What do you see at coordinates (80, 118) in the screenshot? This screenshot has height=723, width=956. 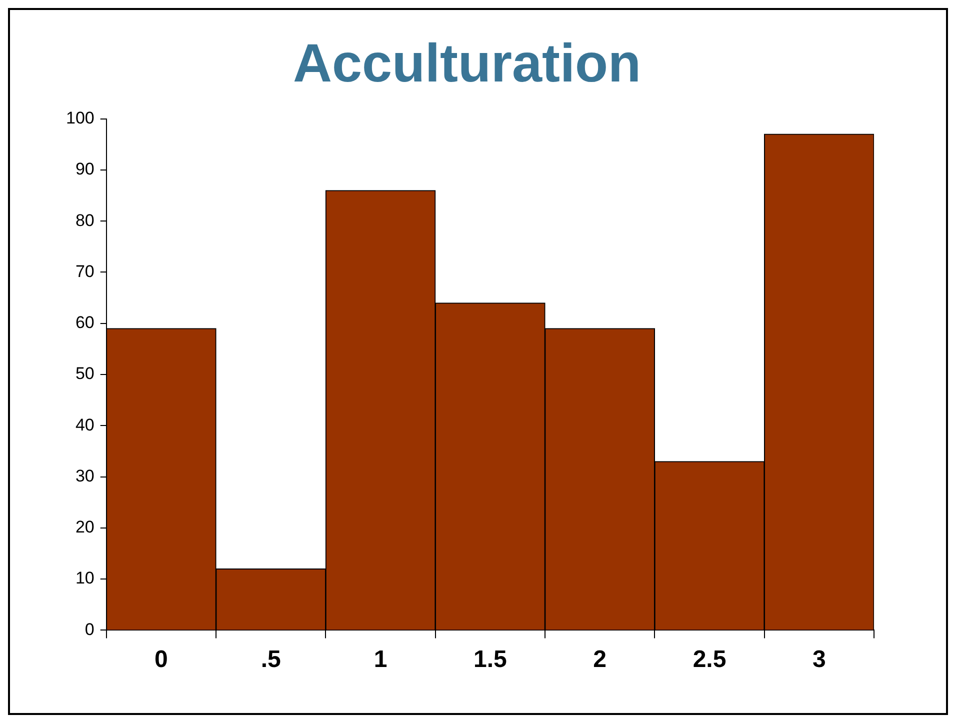 I see `y-tick-label: 100` at bounding box center [80, 118].